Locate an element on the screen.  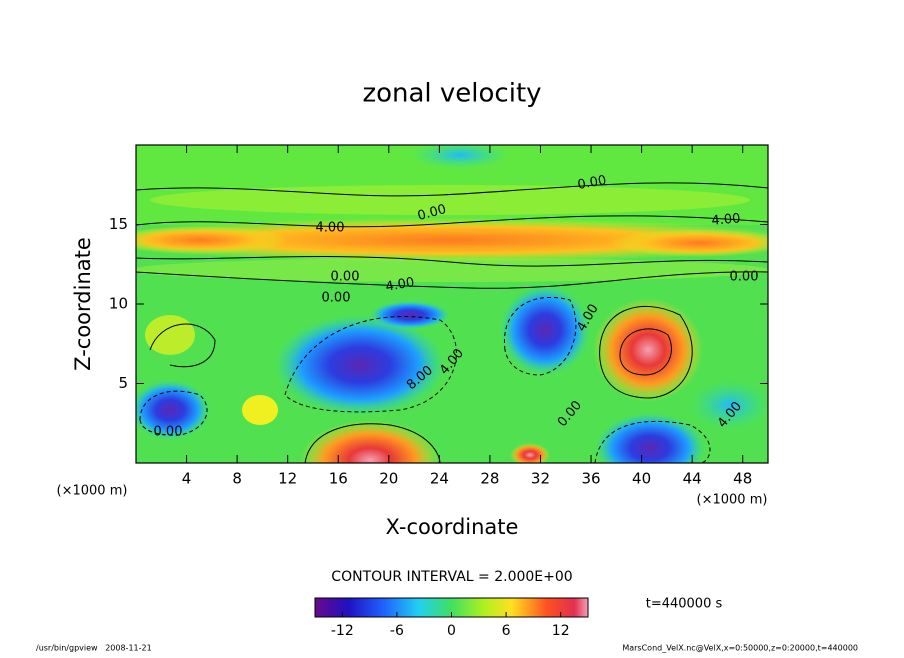
x-axis-label: X-coordinate is located at coordinates (452, 527).